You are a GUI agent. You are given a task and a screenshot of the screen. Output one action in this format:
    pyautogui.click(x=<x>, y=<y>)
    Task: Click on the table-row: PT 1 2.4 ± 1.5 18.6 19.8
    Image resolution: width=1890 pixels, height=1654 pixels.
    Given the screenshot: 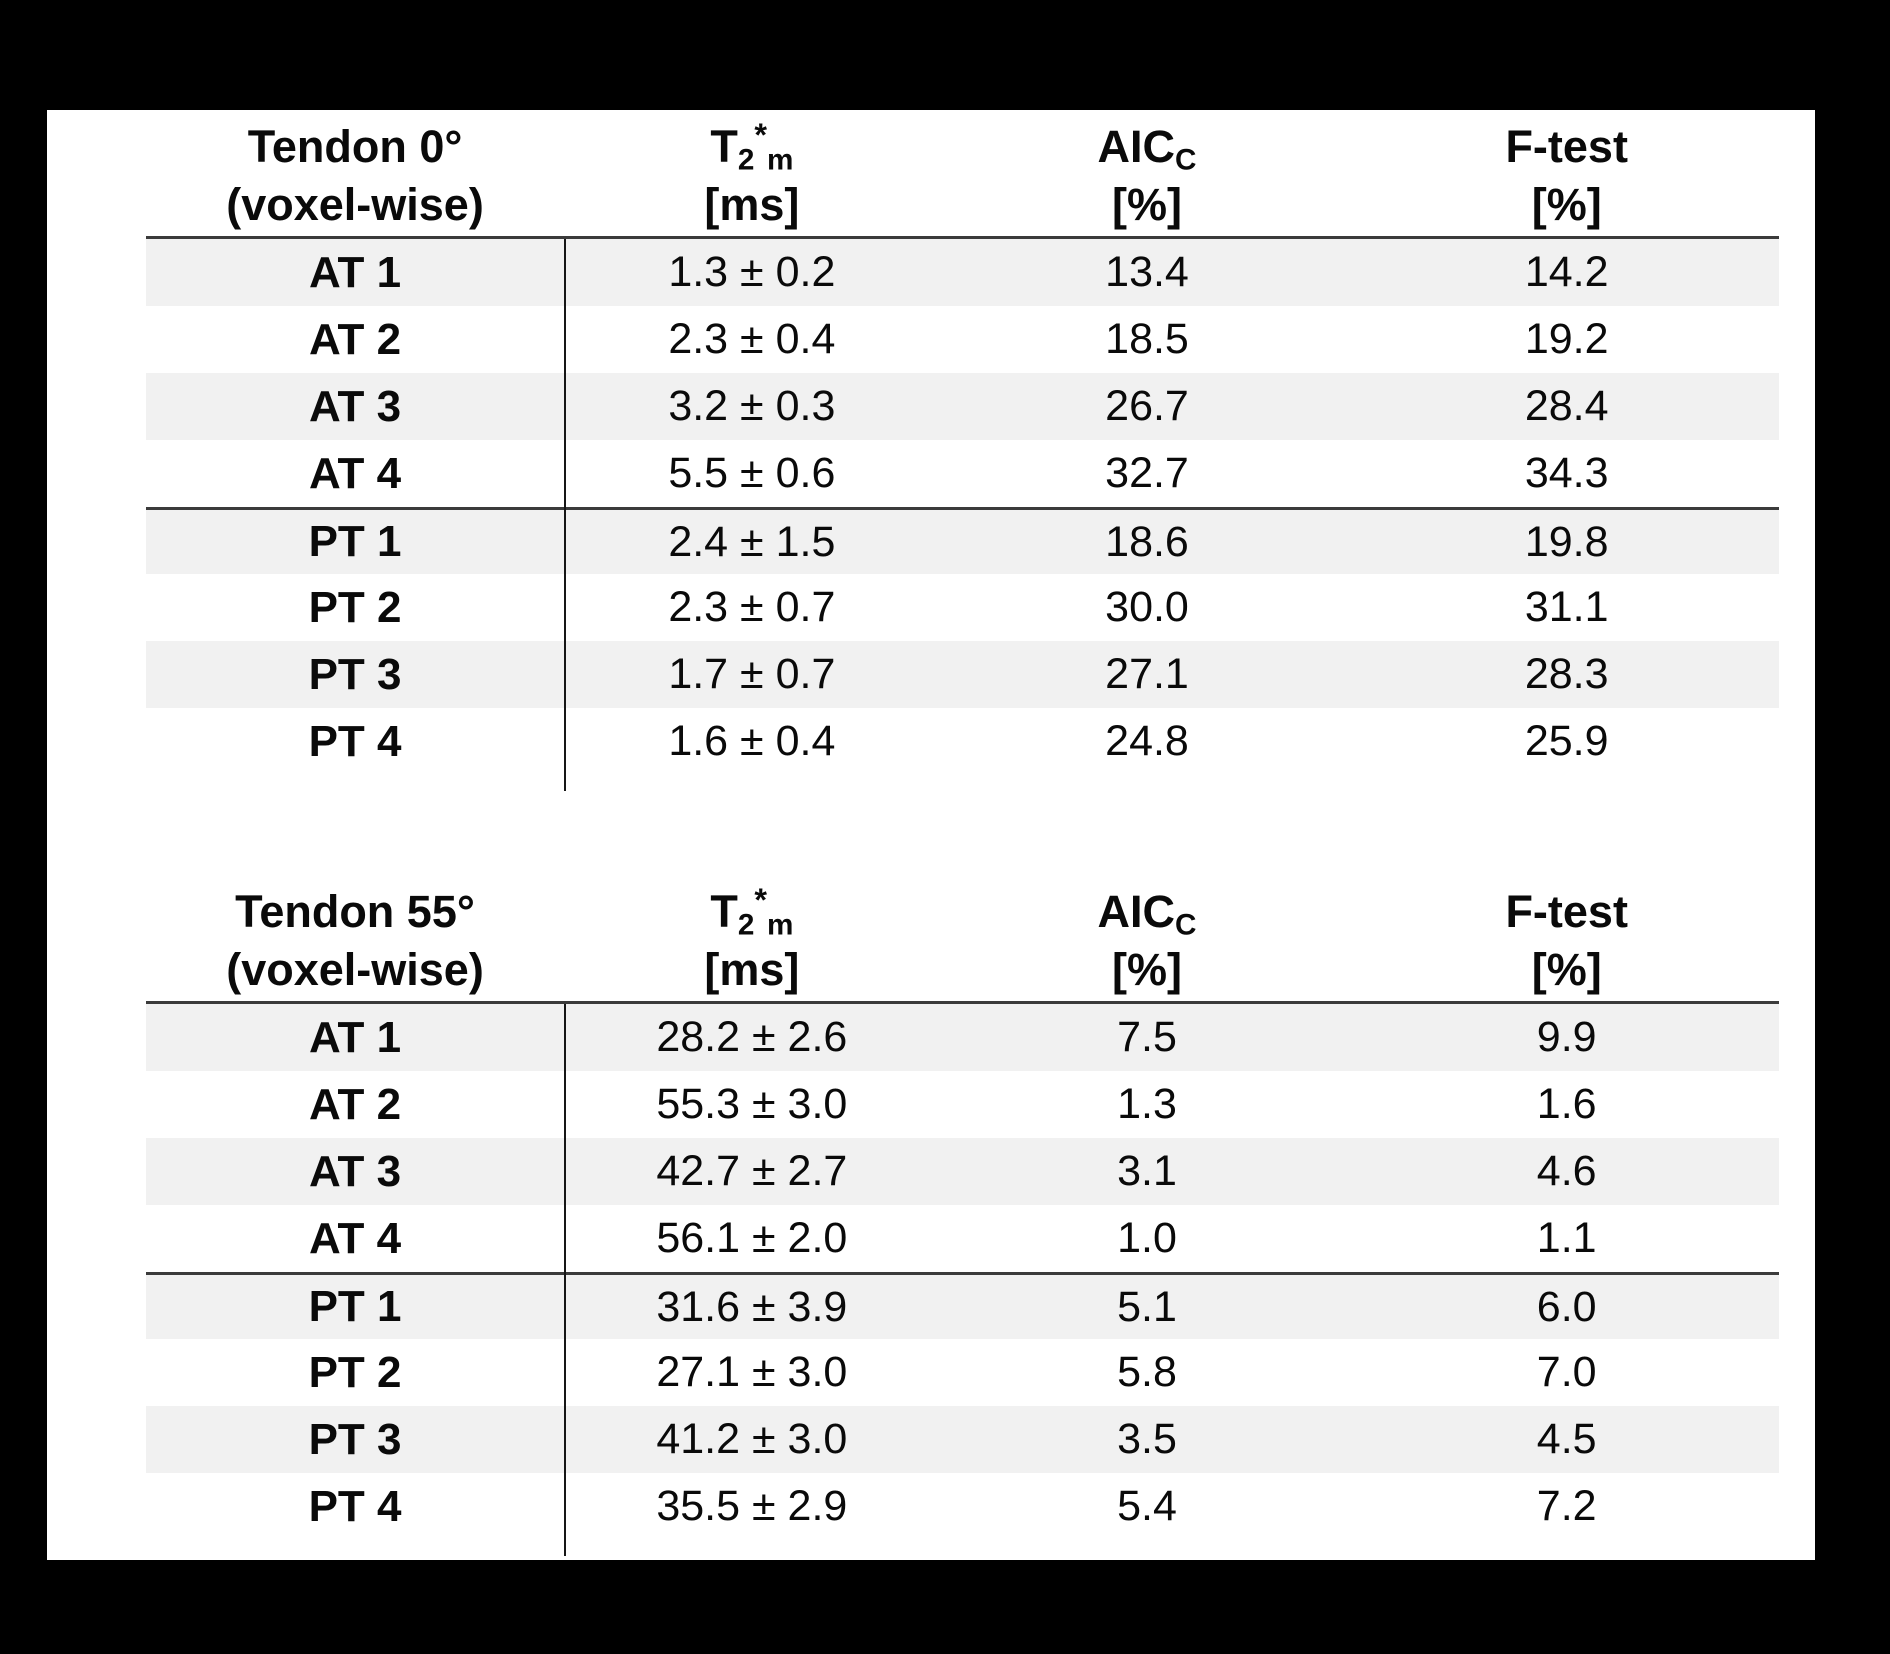 What is the action you would take?
    pyautogui.click(x=962, y=540)
    